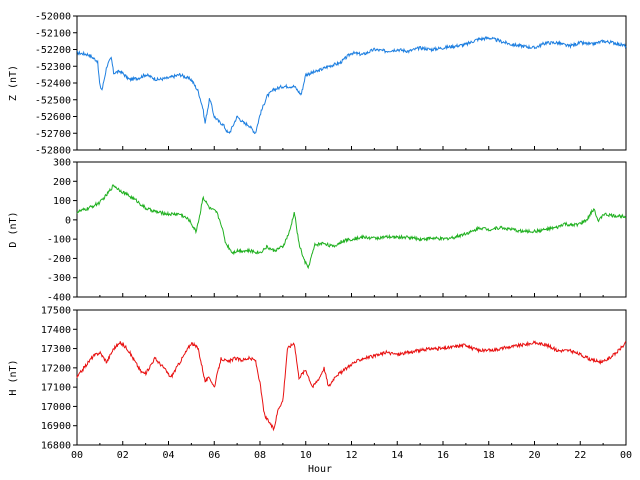 The width and height of the screenshot is (640, 480). What do you see at coordinates (53, 67) in the screenshot?
I see `y-tick-label: -52300` at bounding box center [53, 67].